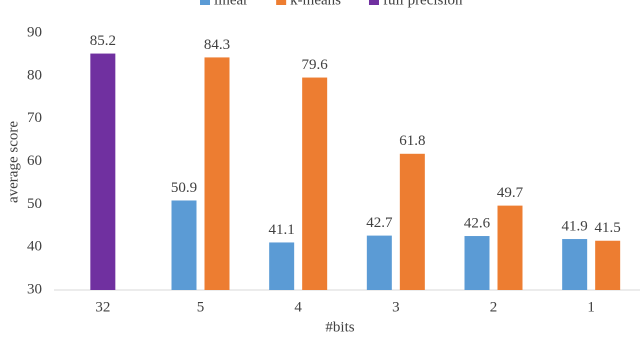 Image resolution: width=640 pixels, height=339 pixels. I want to click on value-label: 41.9, so click(575, 226).